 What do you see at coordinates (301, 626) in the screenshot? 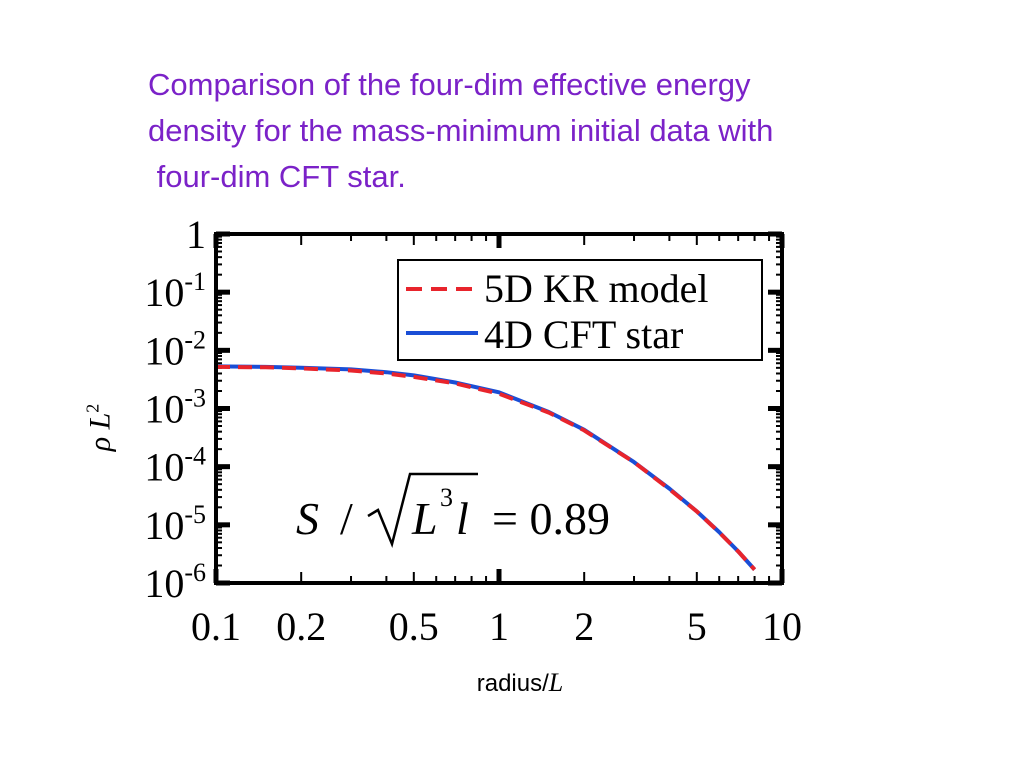
I see `x-tick-label: 0.2` at bounding box center [301, 626].